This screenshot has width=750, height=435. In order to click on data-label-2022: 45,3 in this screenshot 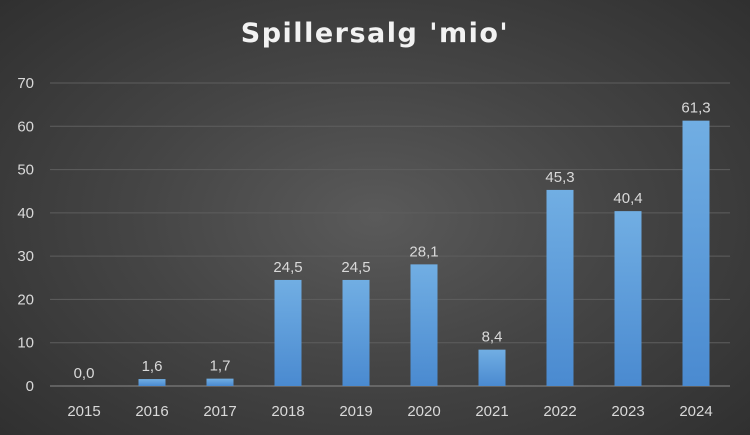, I will do `click(559, 177)`.